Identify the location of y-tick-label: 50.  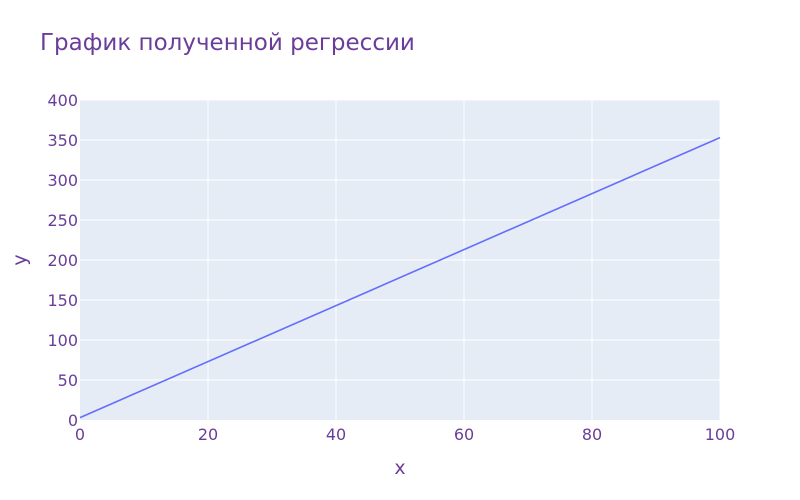
(68, 380).